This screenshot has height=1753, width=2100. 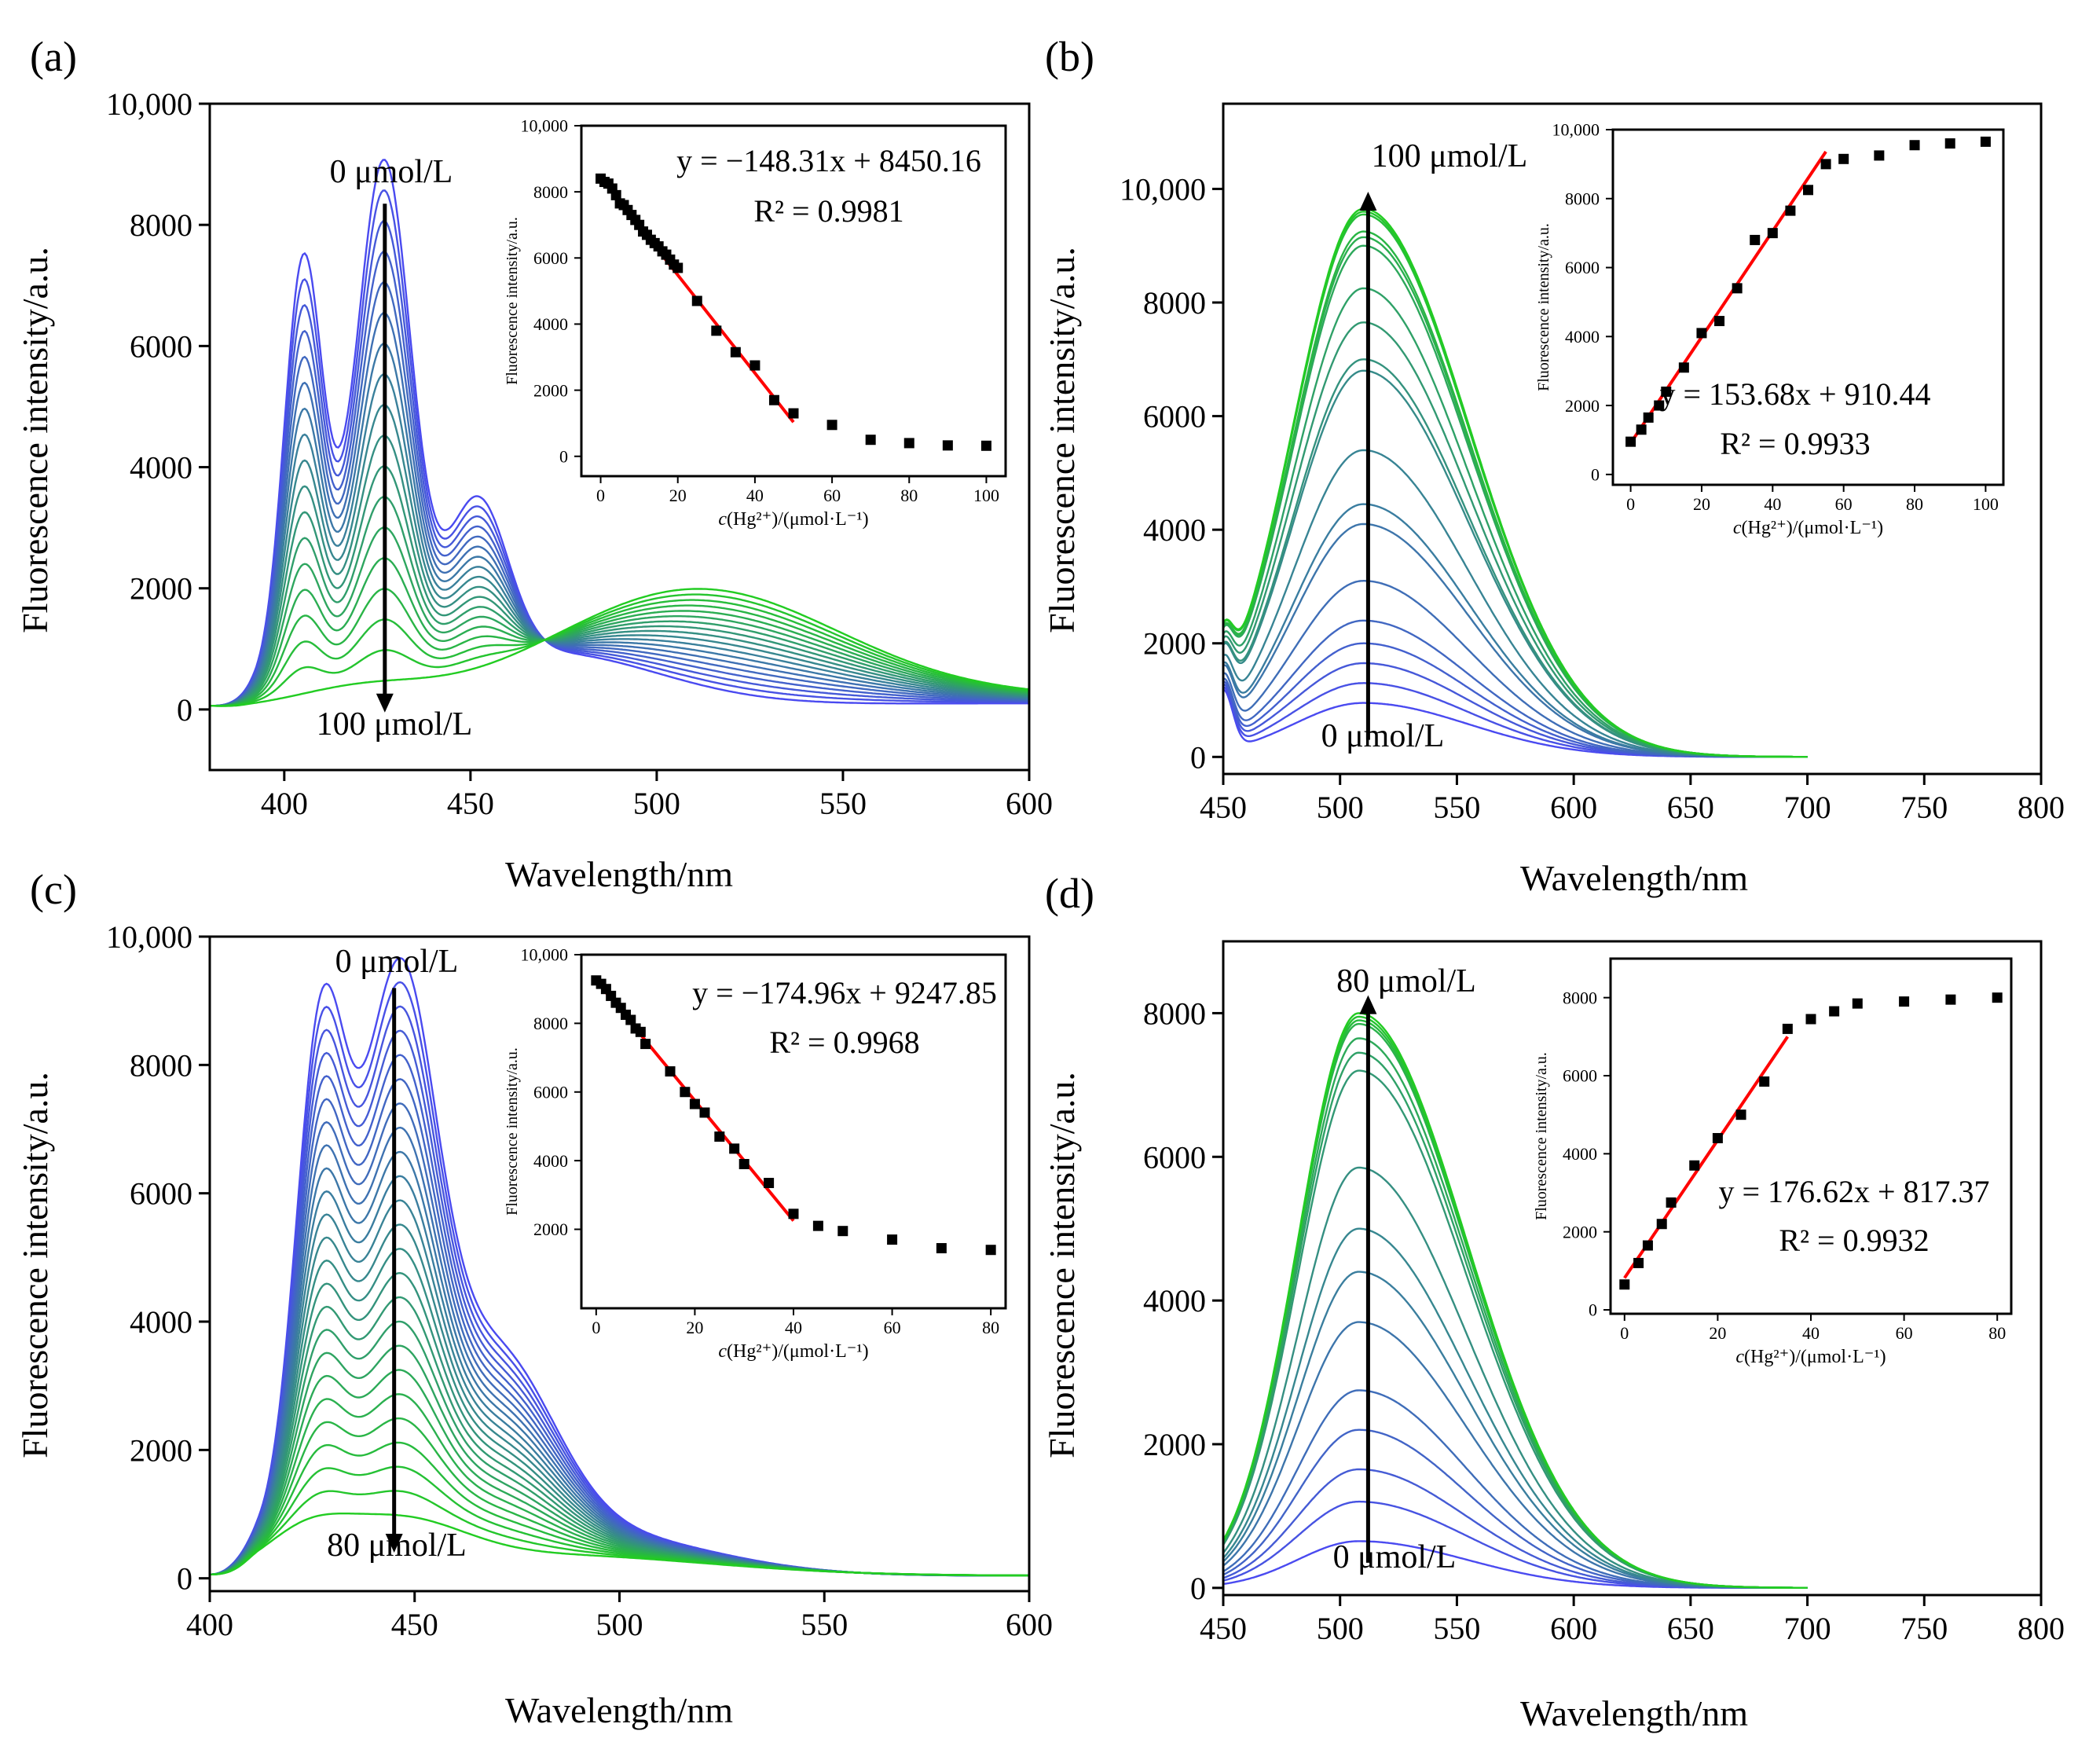 What do you see at coordinates (1580, 1231) in the screenshot?
I see `panel-d-inset-ytick-label: 2000` at bounding box center [1580, 1231].